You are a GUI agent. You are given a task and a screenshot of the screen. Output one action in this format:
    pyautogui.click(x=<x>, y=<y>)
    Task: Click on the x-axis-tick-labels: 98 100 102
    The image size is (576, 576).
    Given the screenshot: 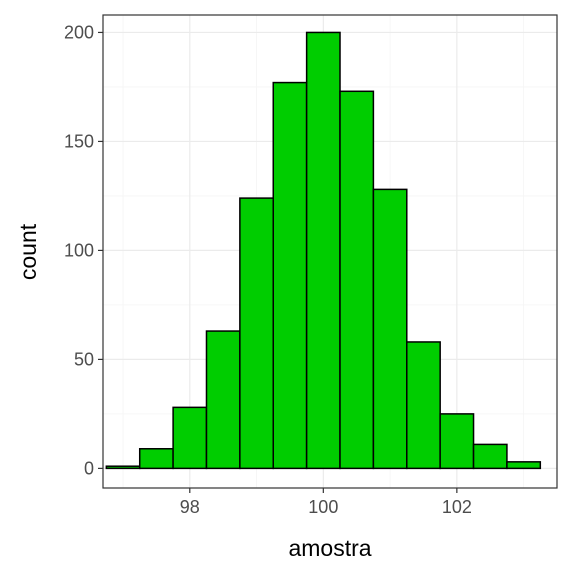 What is the action you would take?
    pyautogui.click(x=326, y=507)
    